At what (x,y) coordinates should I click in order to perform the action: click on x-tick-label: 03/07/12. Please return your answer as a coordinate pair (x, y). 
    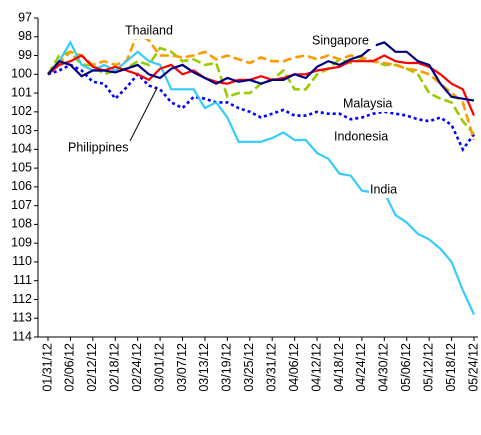
    Looking at the image, I should click on (182, 367).